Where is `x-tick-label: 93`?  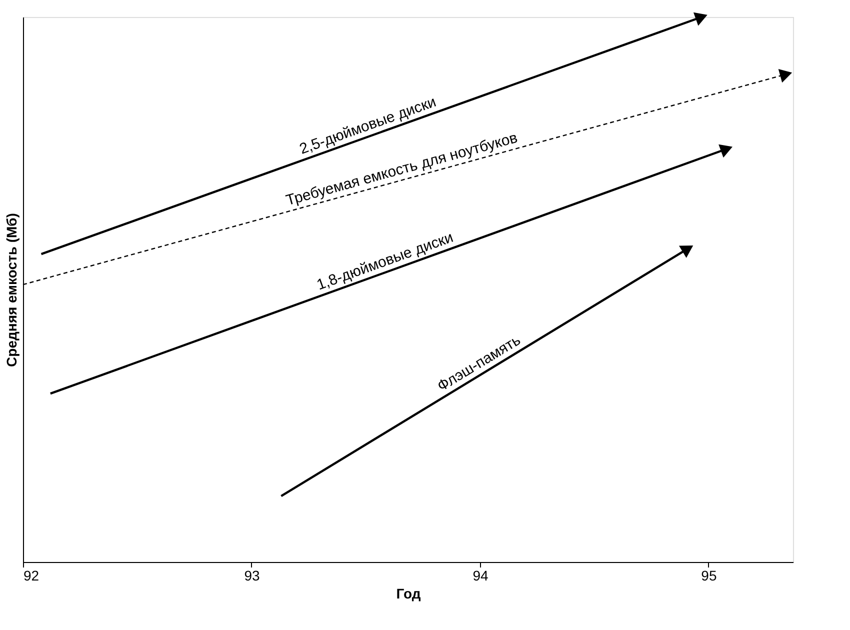 x-tick-label: 93 is located at coordinates (252, 576).